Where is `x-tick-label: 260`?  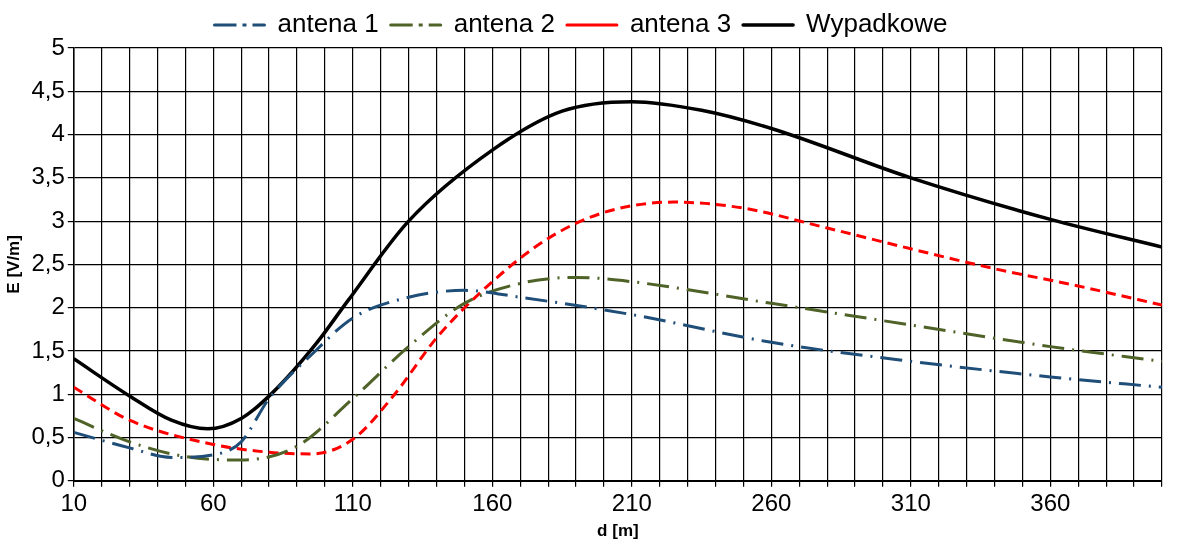
x-tick-label: 260 is located at coordinates (771, 502).